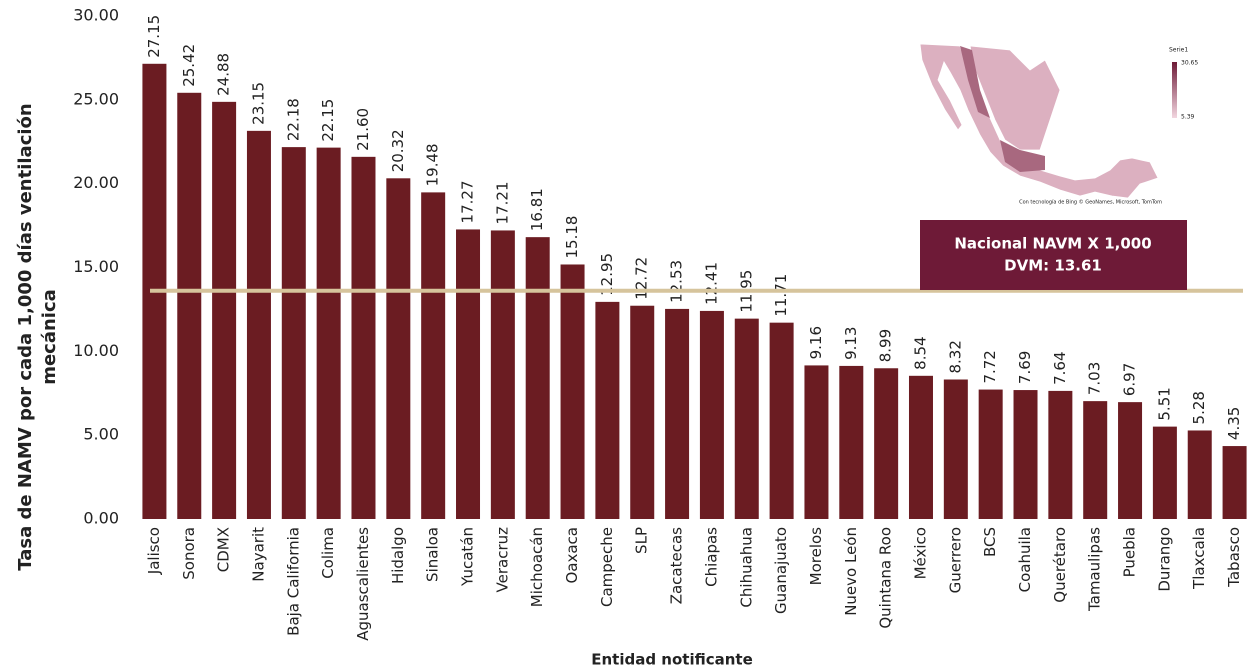 Image resolution: width=1254 pixels, height=671 pixels. What do you see at coordinates (258, 103) in the screenshot?
I see `data-label: 23.15` at bounding box center [258, 103].